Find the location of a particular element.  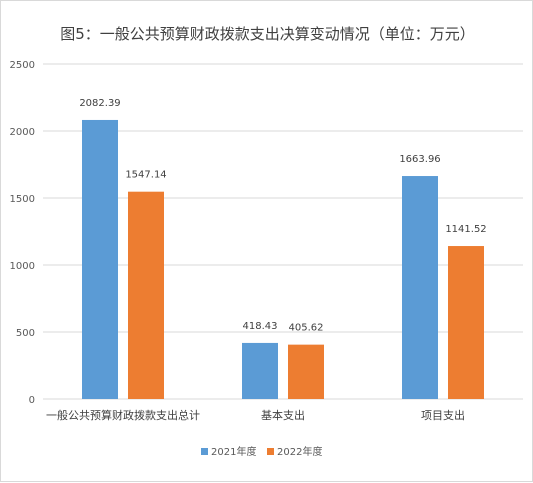

y-tick-label: 1000 is located at coordinates (22, 266).